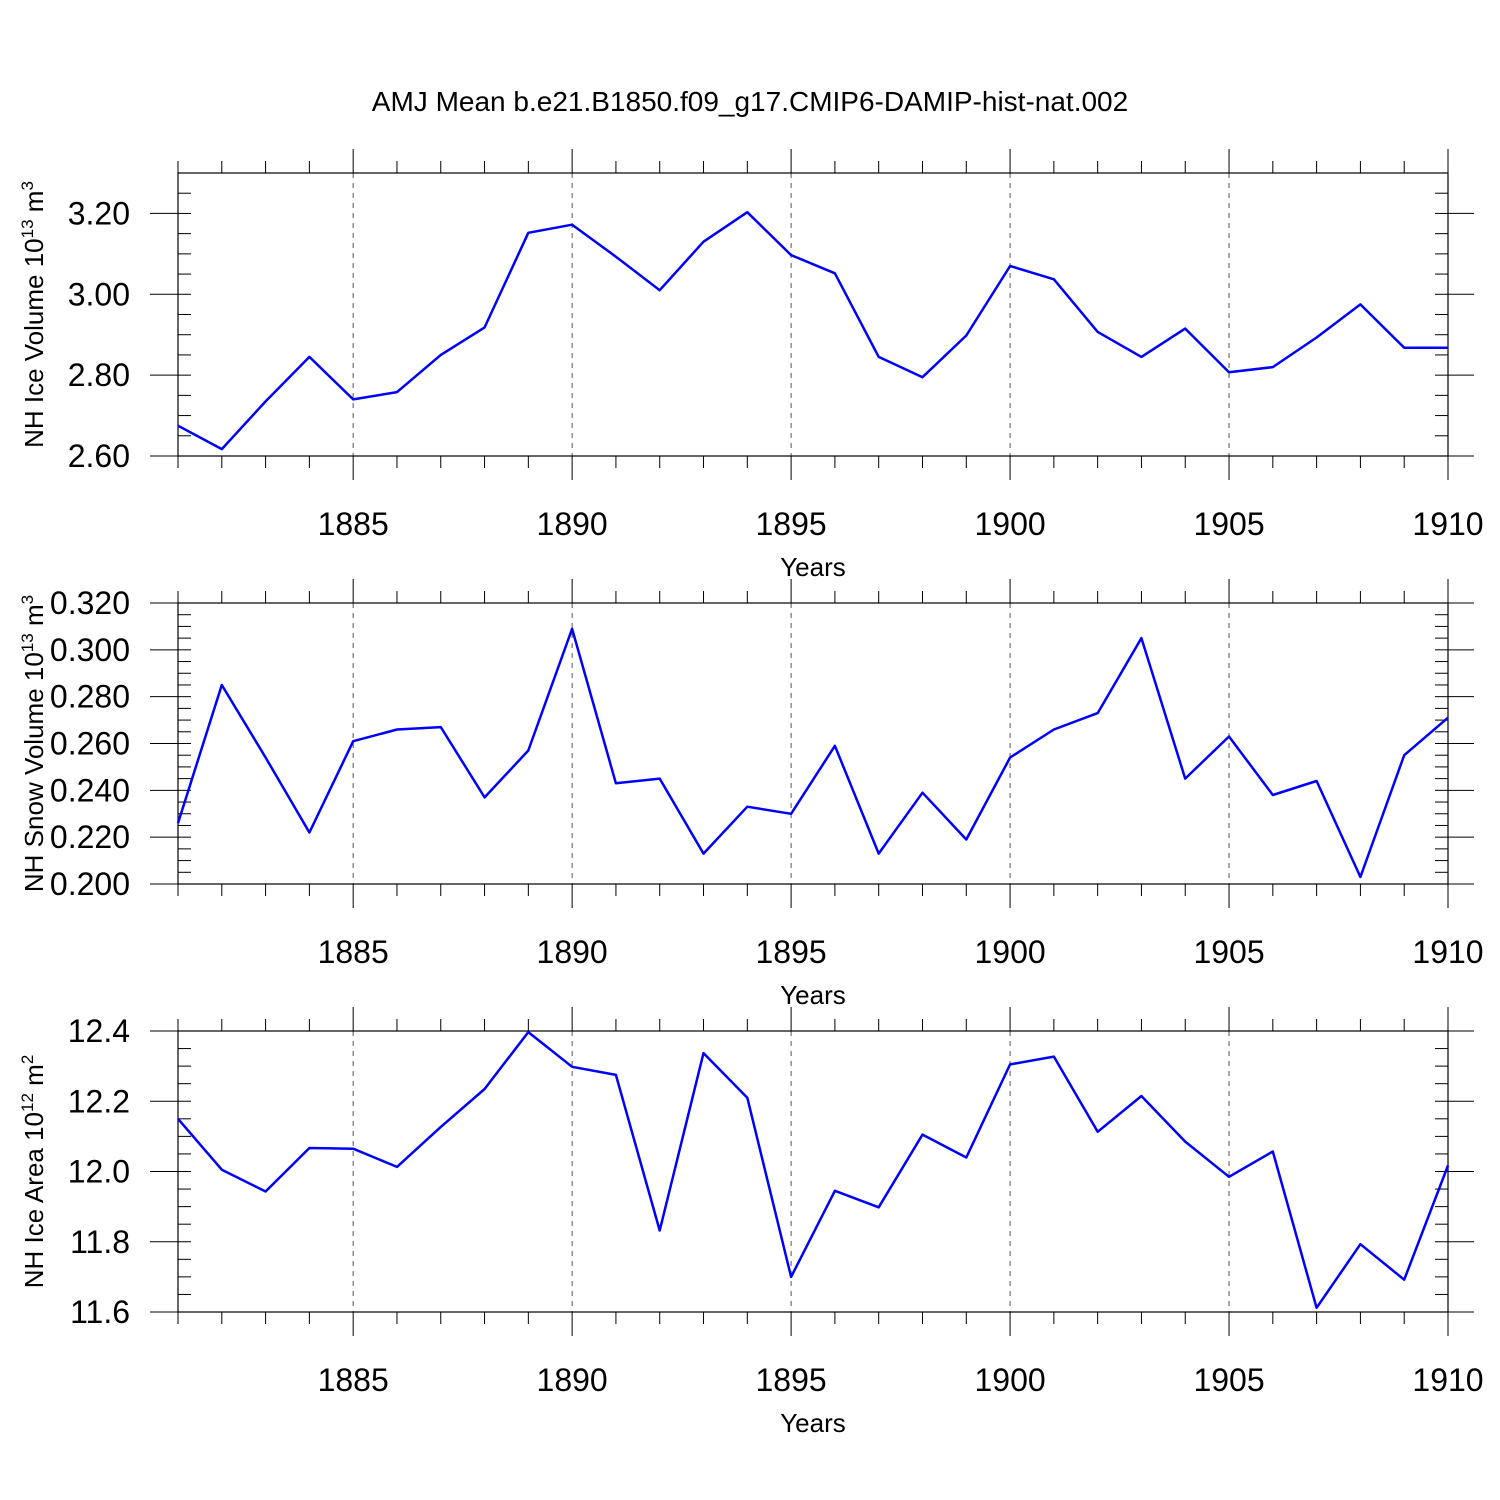 The image size is (1500, 1500). What do you see at coordinates (90, 603) in the screenshot?
I see `y-tick-label: 0.320` at bounding box center [90, 603].